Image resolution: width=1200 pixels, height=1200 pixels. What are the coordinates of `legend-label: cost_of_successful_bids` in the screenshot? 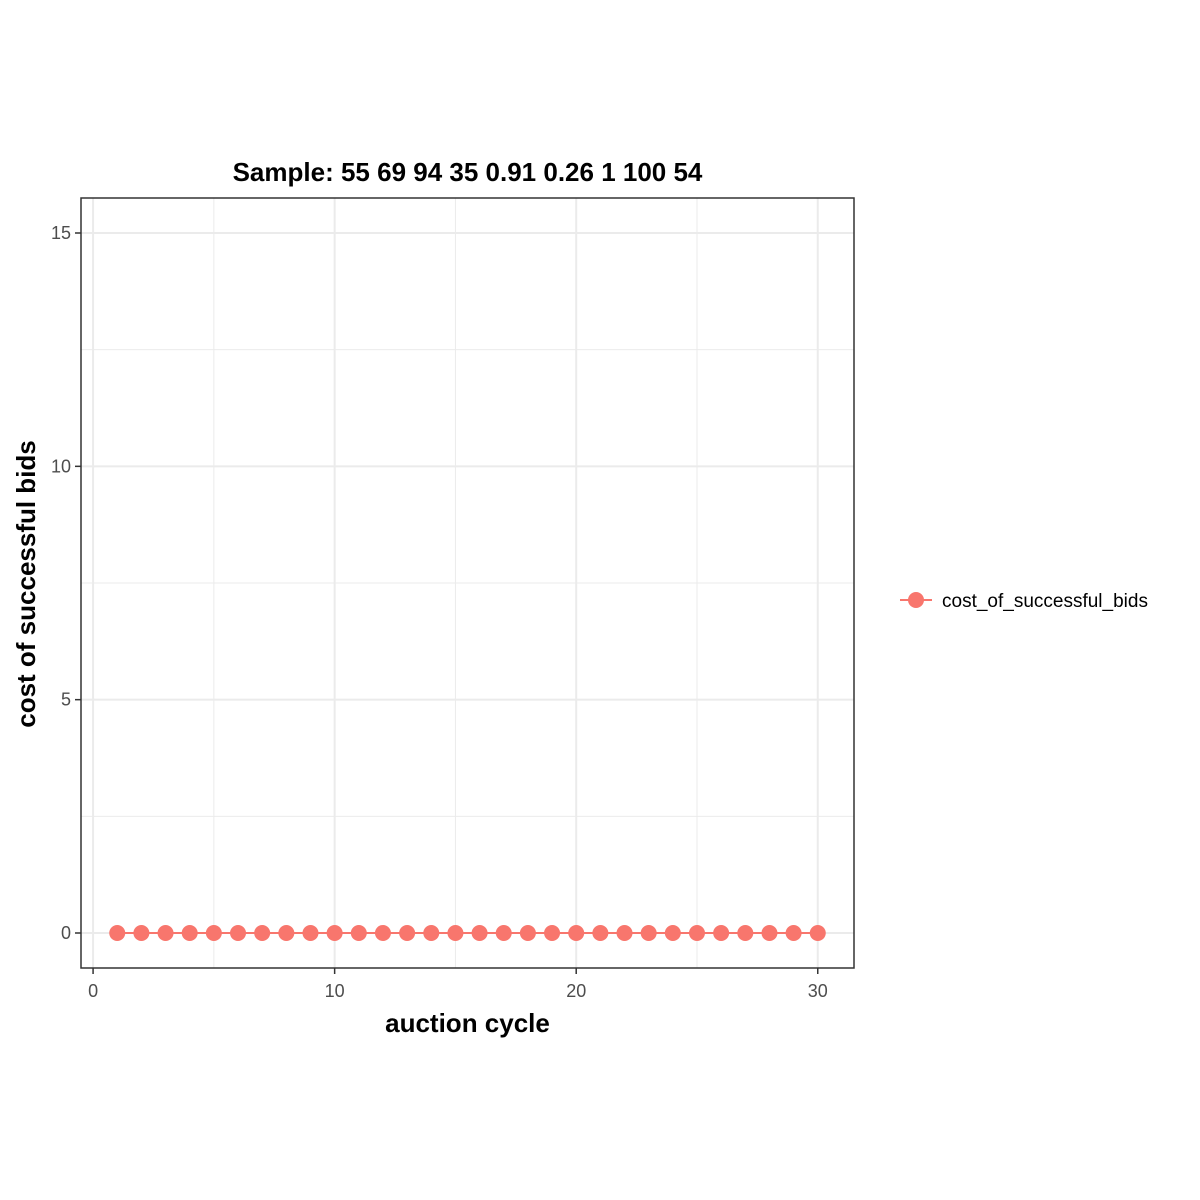 It's located at (1045, 601).